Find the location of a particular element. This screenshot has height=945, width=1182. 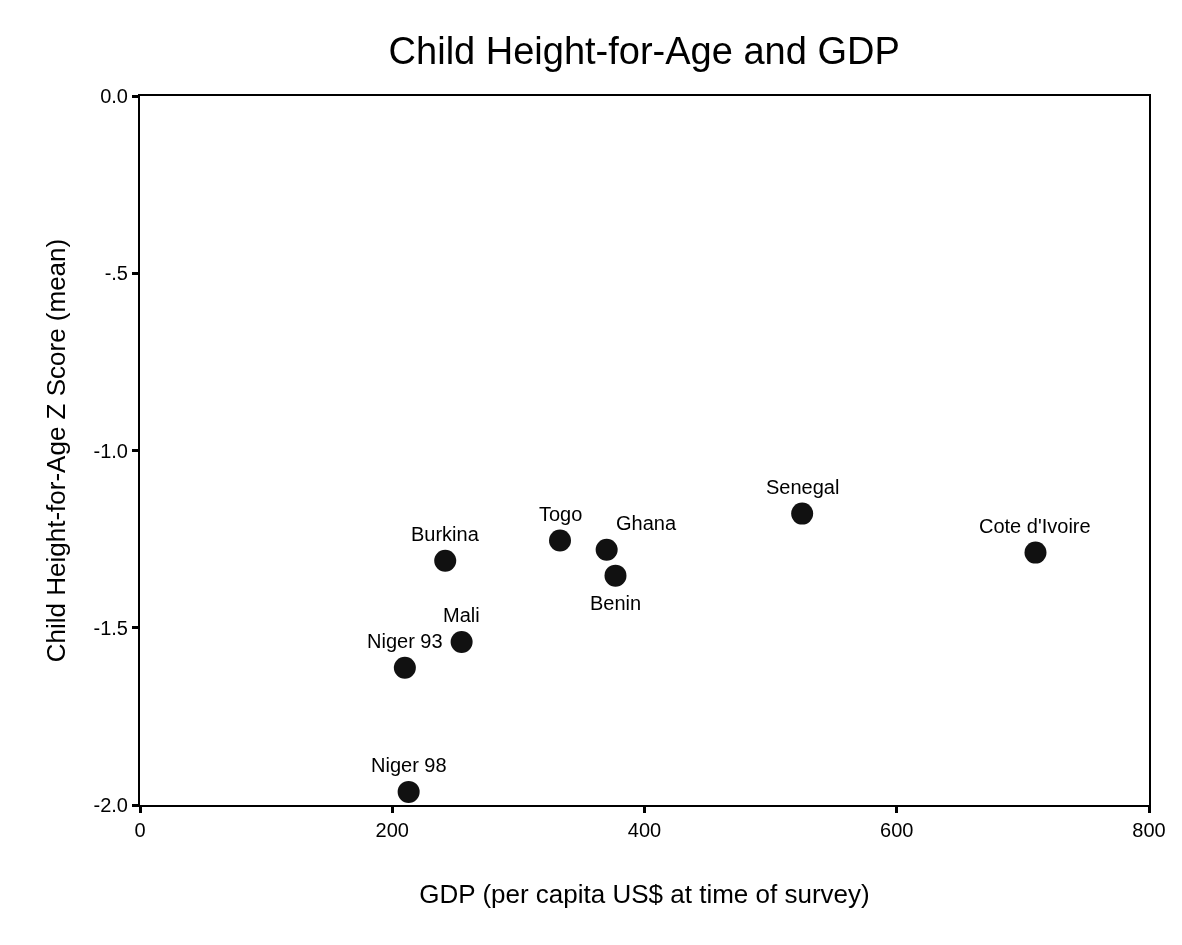

annotation: Senegal is located at coordinates (803, 487).